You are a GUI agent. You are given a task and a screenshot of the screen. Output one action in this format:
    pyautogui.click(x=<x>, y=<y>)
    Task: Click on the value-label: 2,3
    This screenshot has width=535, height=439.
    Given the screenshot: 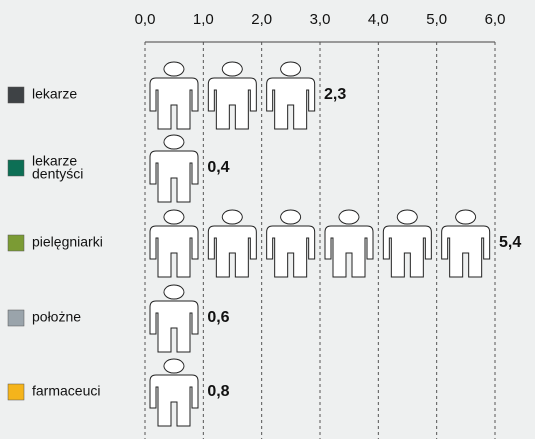 What is the action you would take?
    pyautogui.click(x=335, y=94)
    